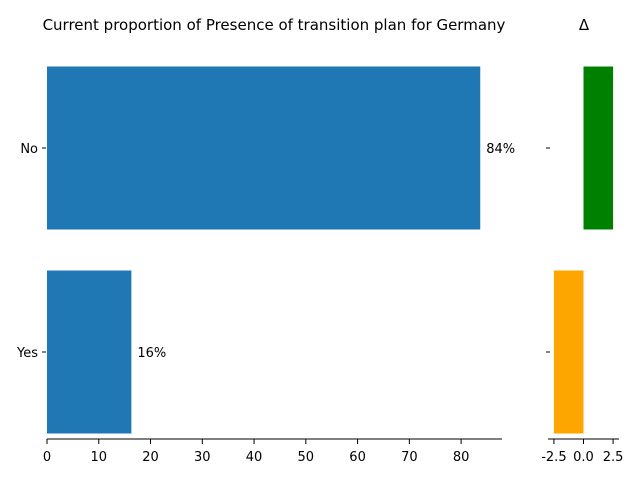 The height and width of the screenshot is (480, 640). I want to click on x-tick-label-70: 70, so click(409, 457).